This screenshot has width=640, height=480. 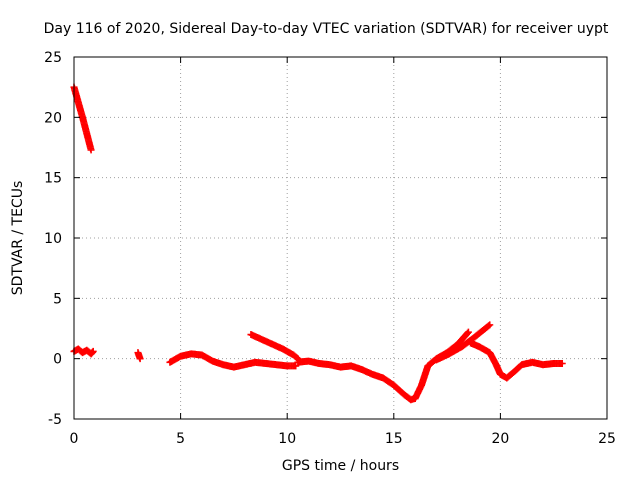 I want to click on y-tick-label: -5, so click(x=55, y=420).